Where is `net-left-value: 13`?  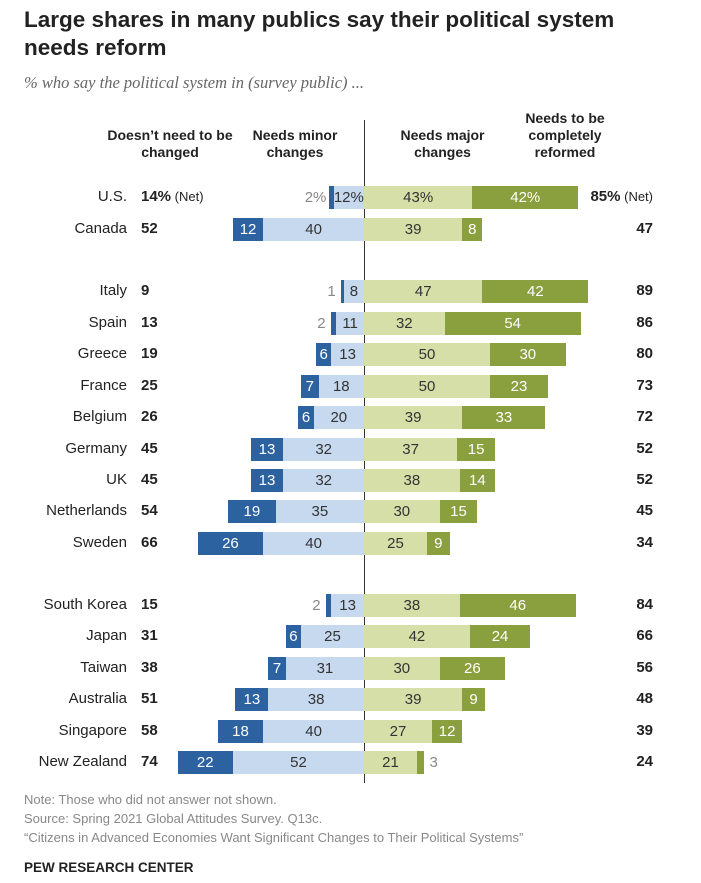 net-left-value: 13 is located at coordinates (149, 322).